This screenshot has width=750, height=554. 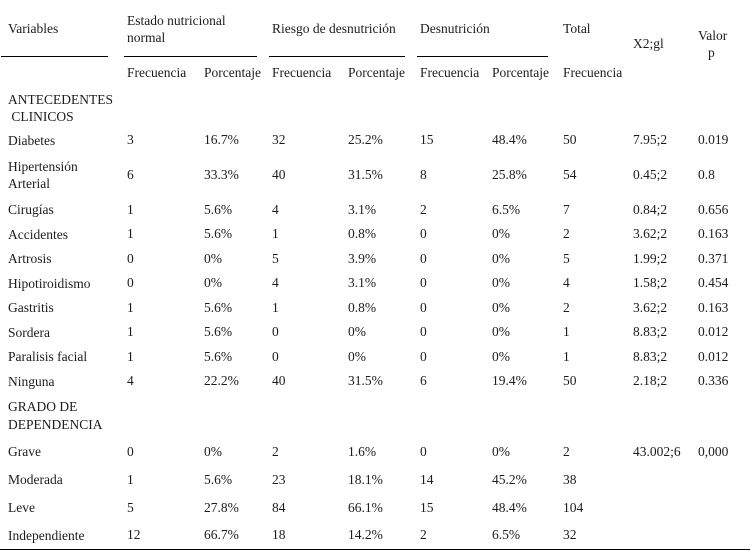 What do you see at coordinates (509, 174) in the screenshot?
I see `cell-value: 25.8%` at bounding box center [509, 174].